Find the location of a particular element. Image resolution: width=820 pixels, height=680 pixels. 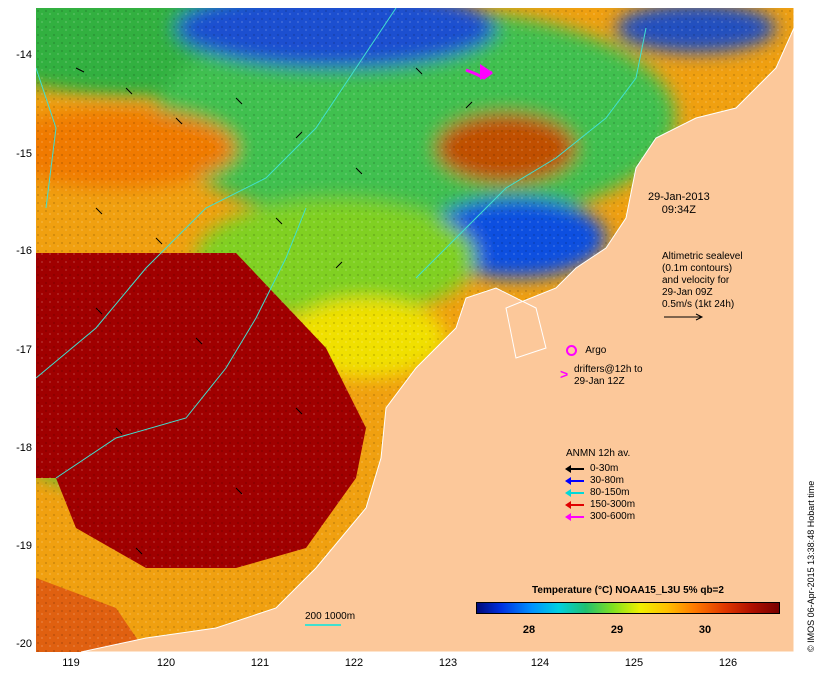

ytick-label: -14 is located at coordinates (24, 55).